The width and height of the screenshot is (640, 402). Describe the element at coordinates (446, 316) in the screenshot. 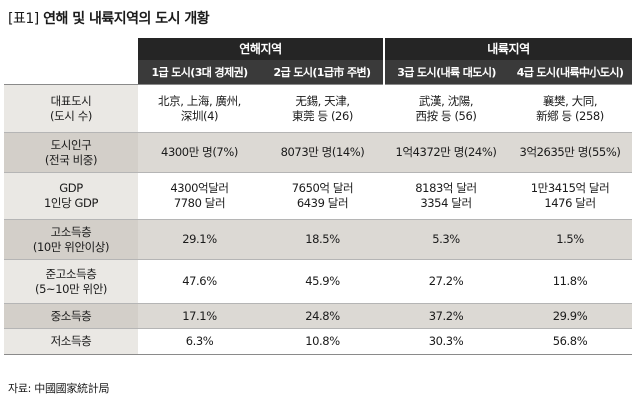

I see `table-cell: 37.2%` at that location.